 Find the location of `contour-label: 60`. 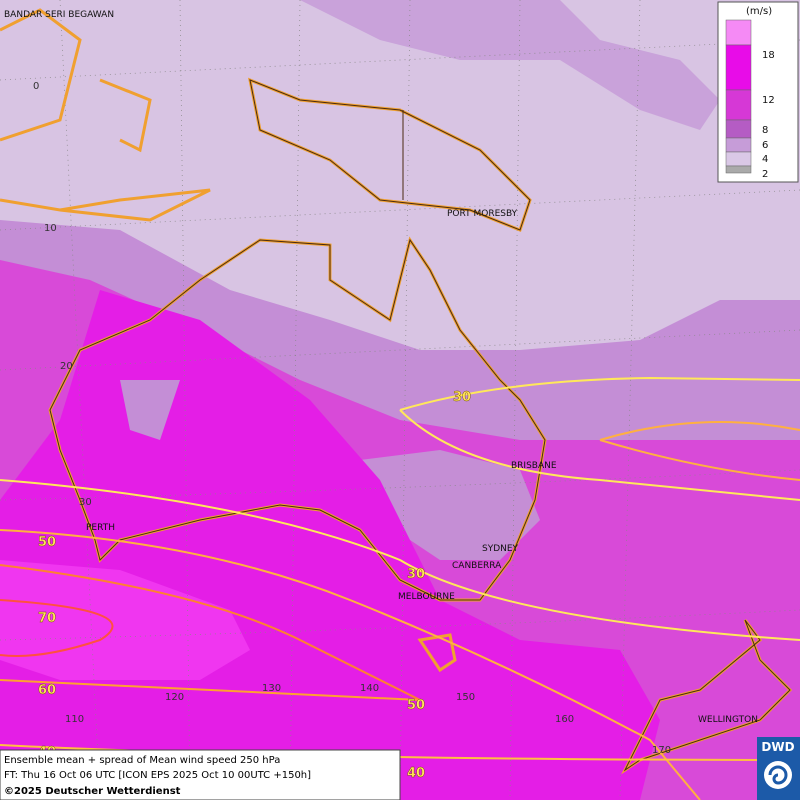

contour-label: 60 is located at coordinates (47, 690).